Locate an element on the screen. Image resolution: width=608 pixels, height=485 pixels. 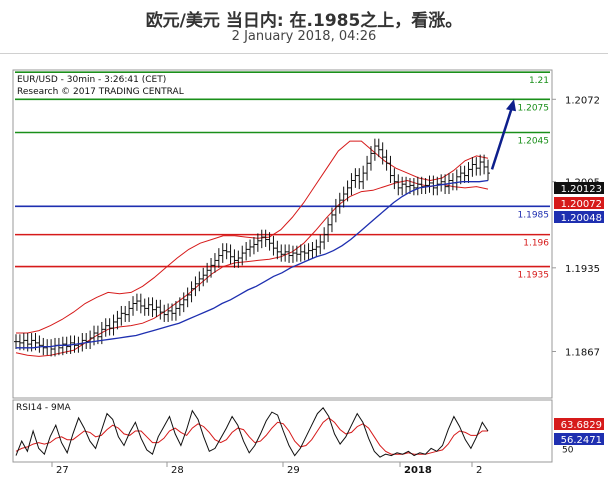
x-axis-ticks: 27 28 29 2018 2 is located at coordinates (266, 469).